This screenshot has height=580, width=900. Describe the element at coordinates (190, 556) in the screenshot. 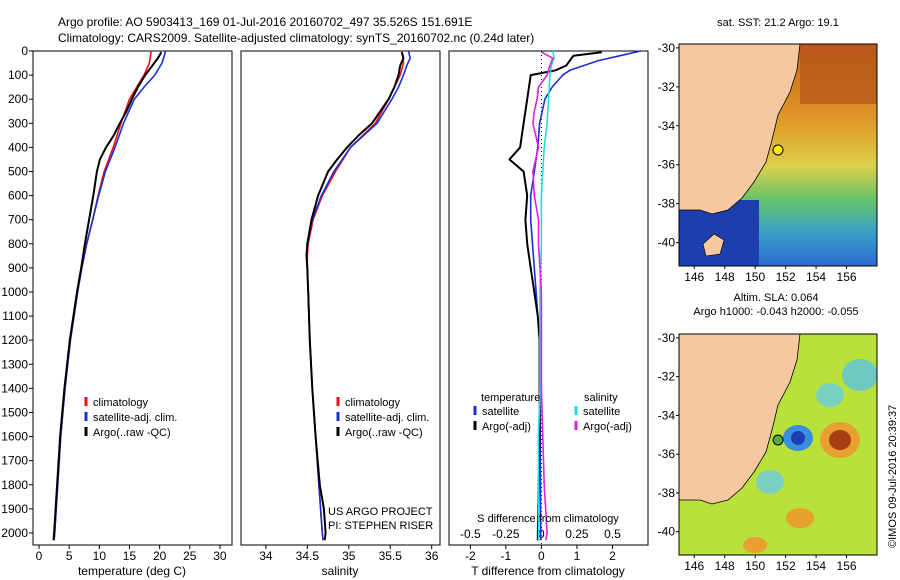

I see `x-tick-label: 25` at that location.